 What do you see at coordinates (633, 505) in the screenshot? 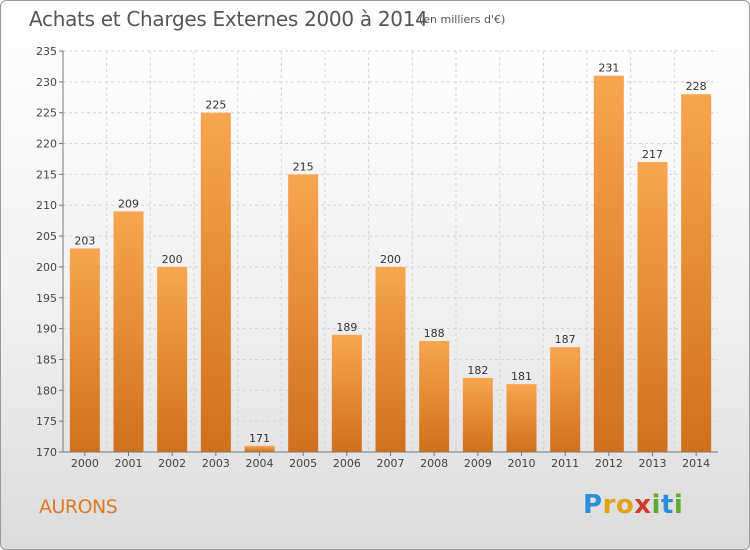
I see `proxiti-logo: Proxiti` at bounding box center [633, 505].